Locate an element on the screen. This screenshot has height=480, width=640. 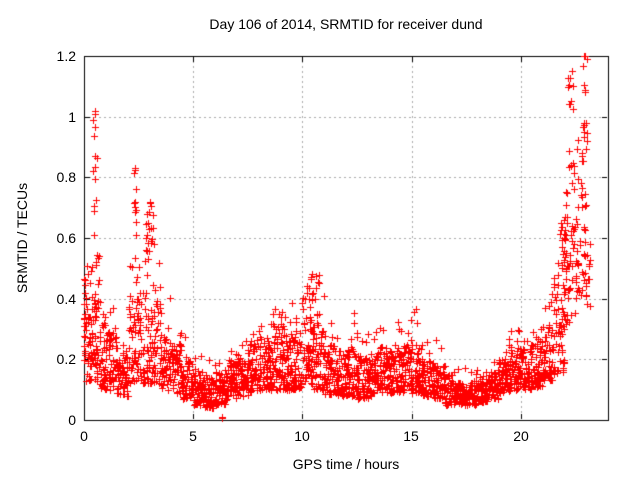
x-tick-label: 10 is located at coordinates (302, 436).